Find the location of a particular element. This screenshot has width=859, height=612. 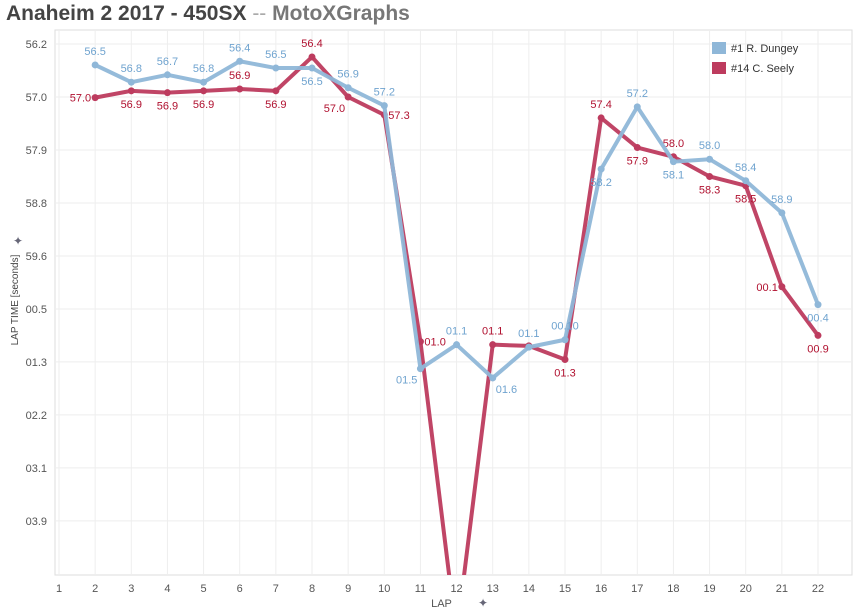

x-tick-label: 2 is located at coordinates (95, 589).